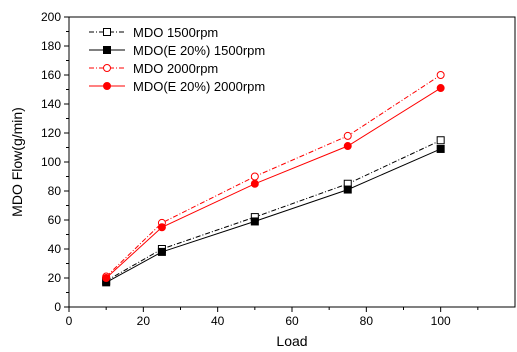  Describe the element at coordinates (55, 220) in the screenshot. I see `y-tick-label: 60` at that location.